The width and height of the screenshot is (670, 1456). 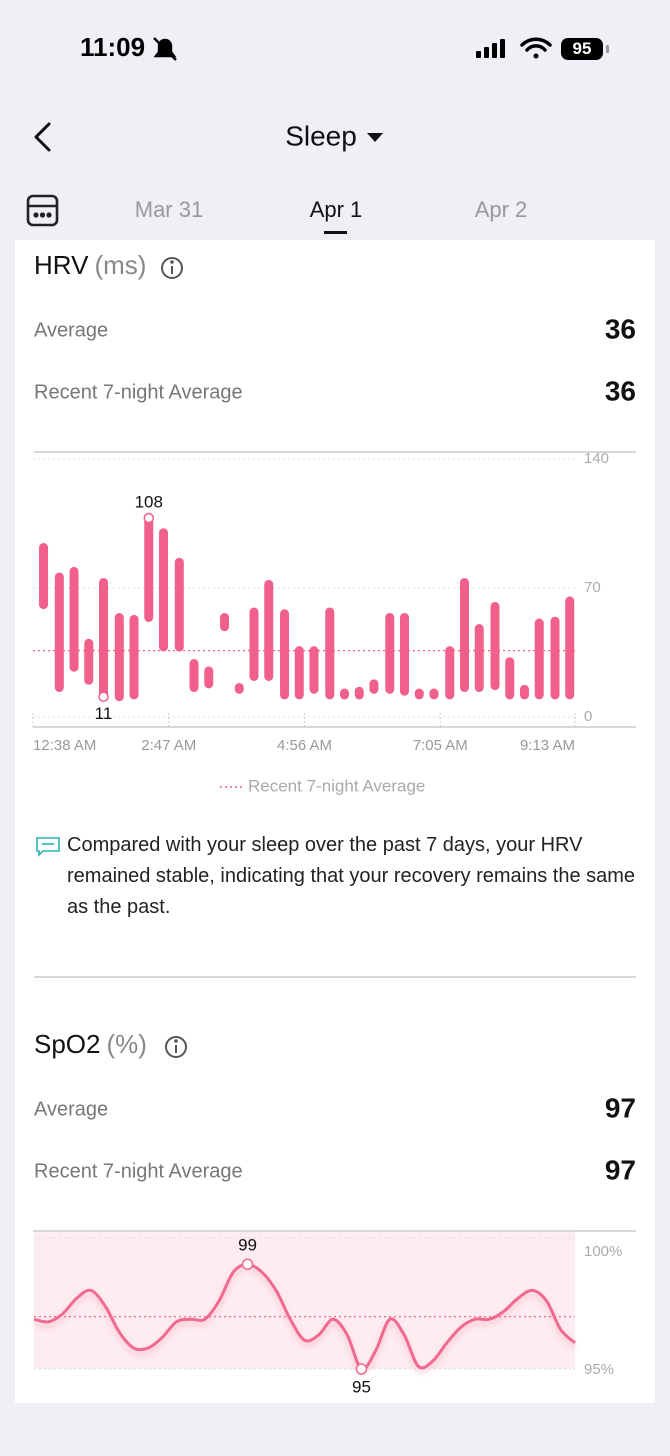 What do you see at coordinates (165, 49) in the screenshot?
I see `mute-icon` at bounding box center [165, 49].